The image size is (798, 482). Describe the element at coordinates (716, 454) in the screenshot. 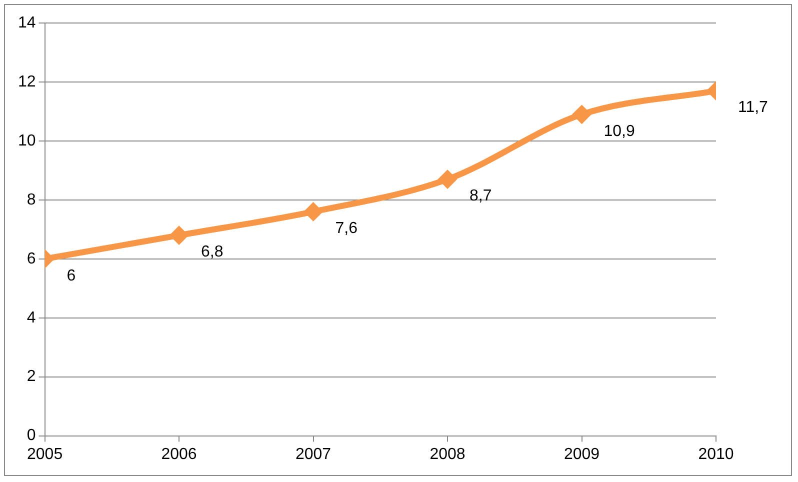

I see `x-tick-label: 2010` at that location.